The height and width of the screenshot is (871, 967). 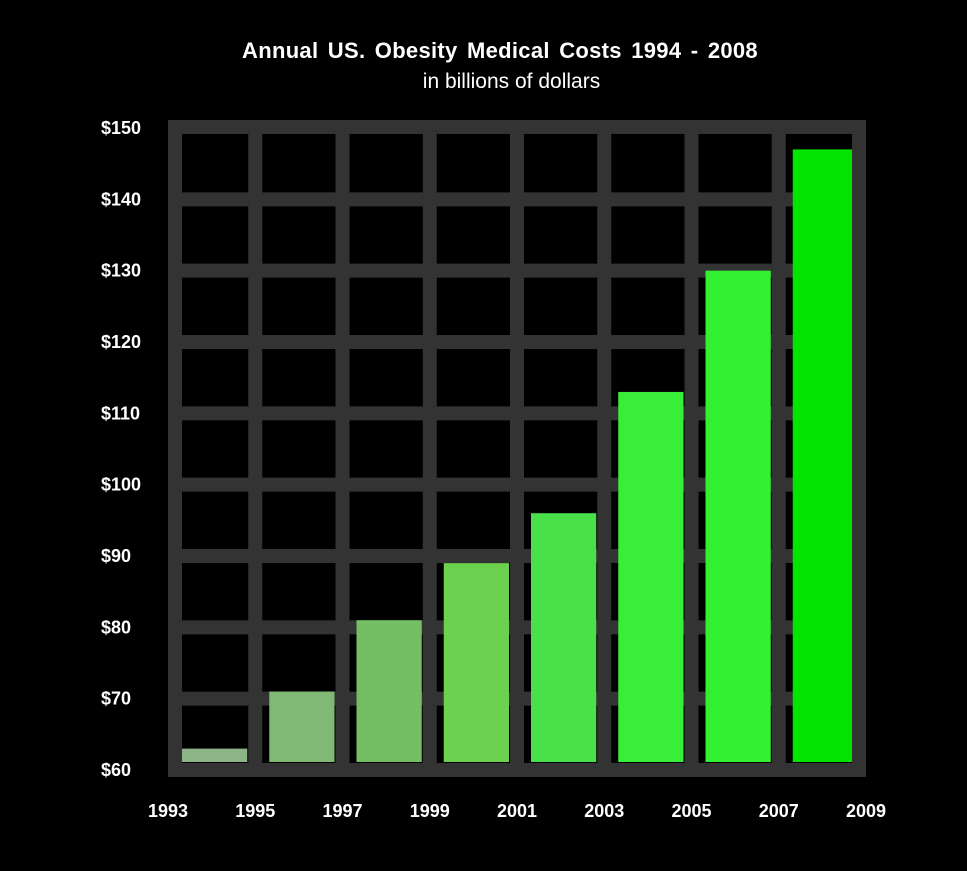 I want to click on x-axis-tick-labels: 1993 1995 1997 1999 2001 2003 2005 2007 2009, so click(x=517, y=811).